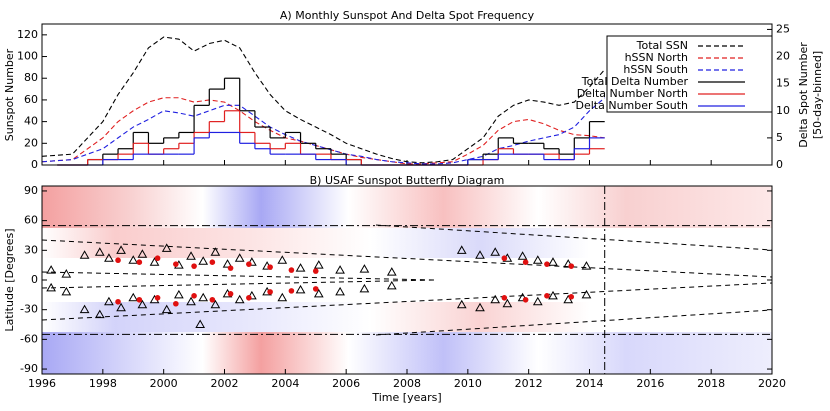  What do you see at coordinates (783, 56) in the screenshot?
I see `y2-tick-label: 20` at bounding box center [783, 56].